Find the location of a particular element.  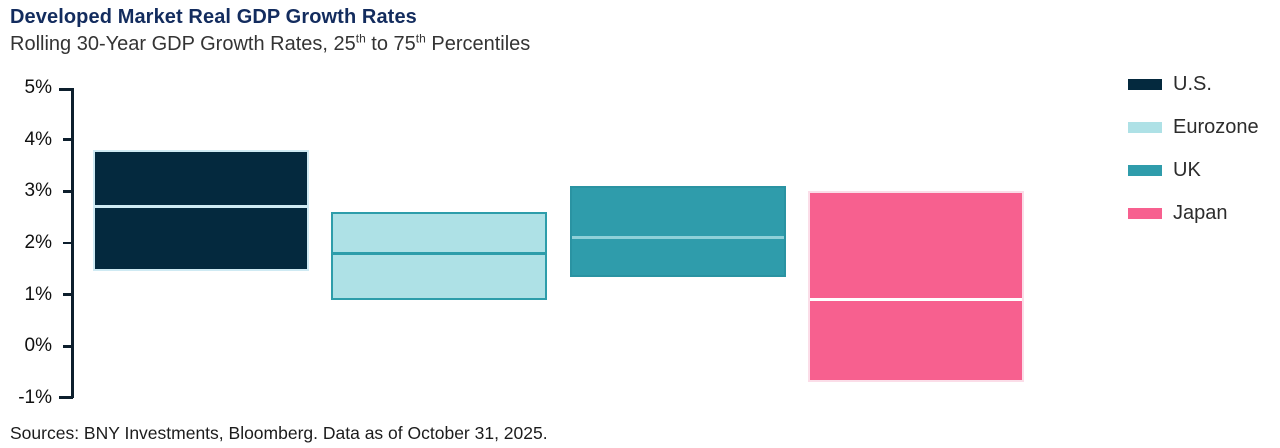

legend-item-eurozone: Eurozone is located at coordinates (1193, 127).